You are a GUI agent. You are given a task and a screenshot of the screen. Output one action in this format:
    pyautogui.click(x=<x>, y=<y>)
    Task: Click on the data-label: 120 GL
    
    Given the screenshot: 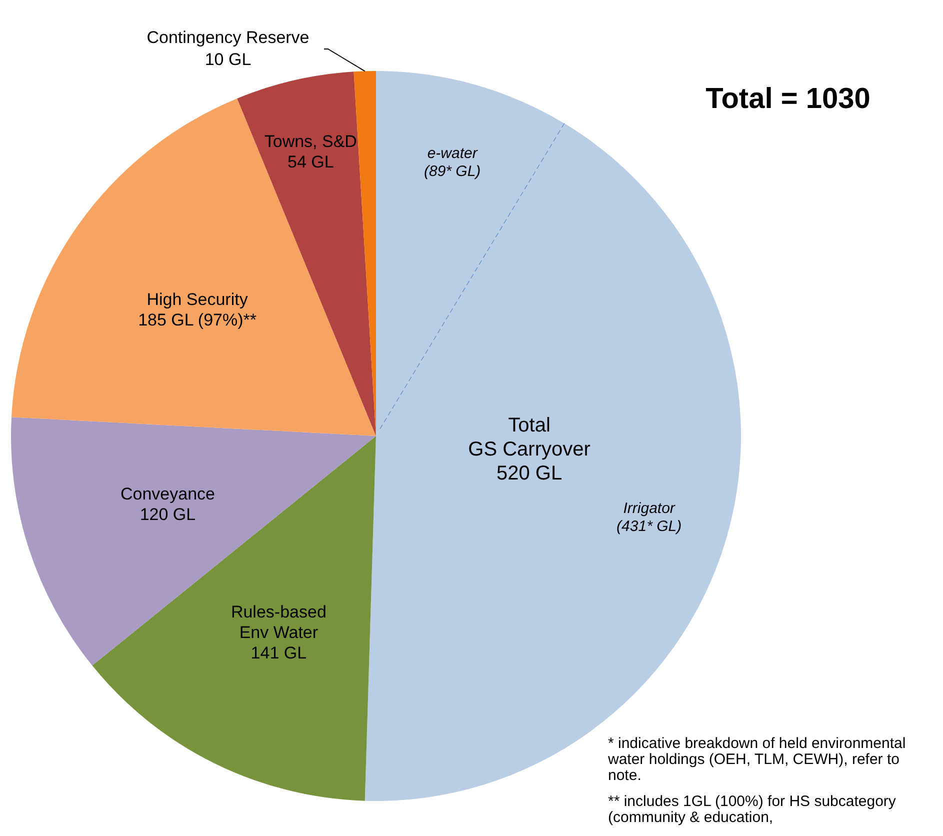 What is the action you would take?
    pyautogui.click(x=168, y=514)
    